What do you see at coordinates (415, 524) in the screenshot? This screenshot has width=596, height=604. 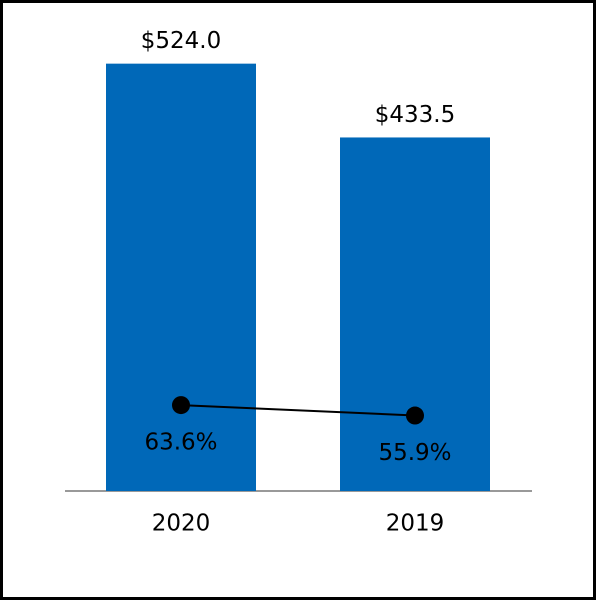 I see `x-tick-label: 2019` at bounding box center [415, 524].